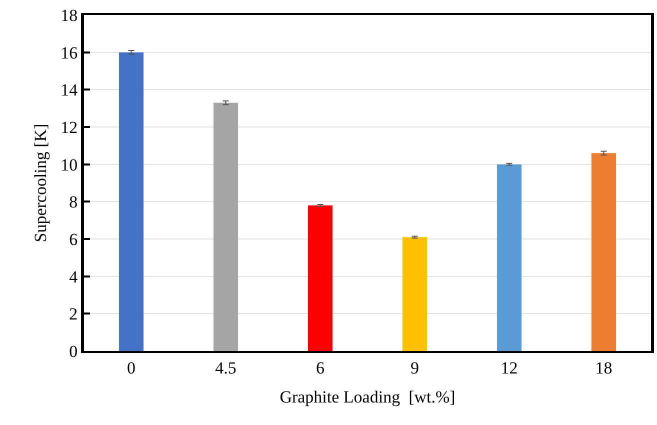  What do you see at coordinates (73, 351) in the screenshot?
I see `y-tick-label: 0` at bounding box center [73, 351].